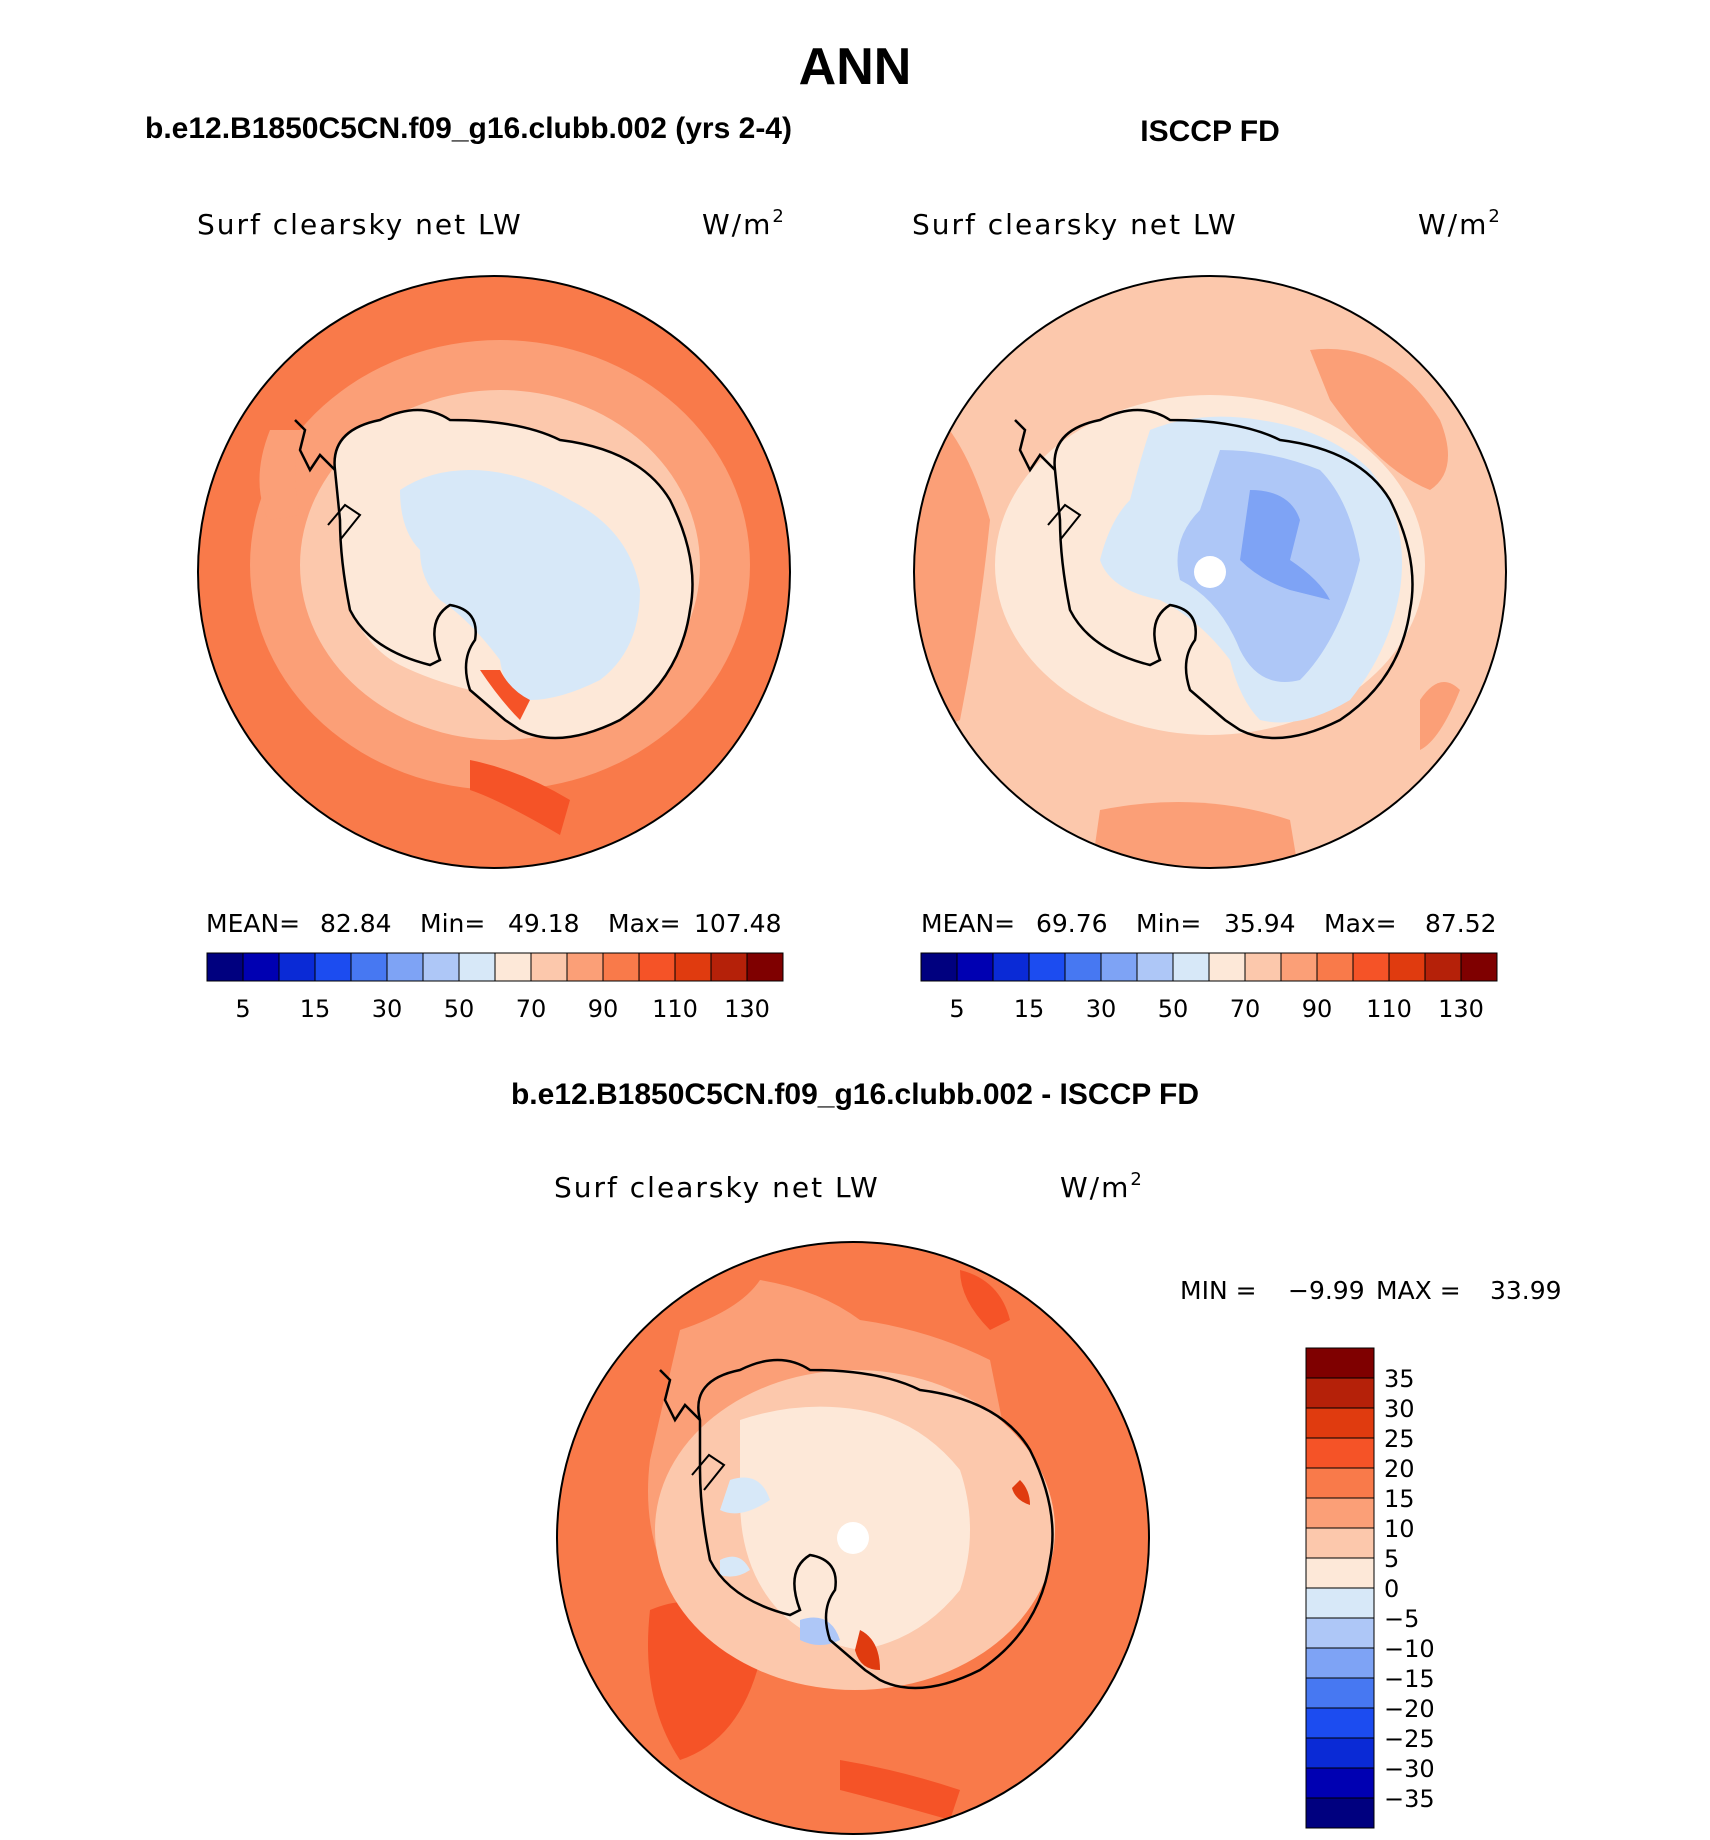 This screenshot has height=1840, width=1710. Describe the element at coordinates (644, 923) in the screenshot. I see `panel-model-max-label: Max=` at that location.